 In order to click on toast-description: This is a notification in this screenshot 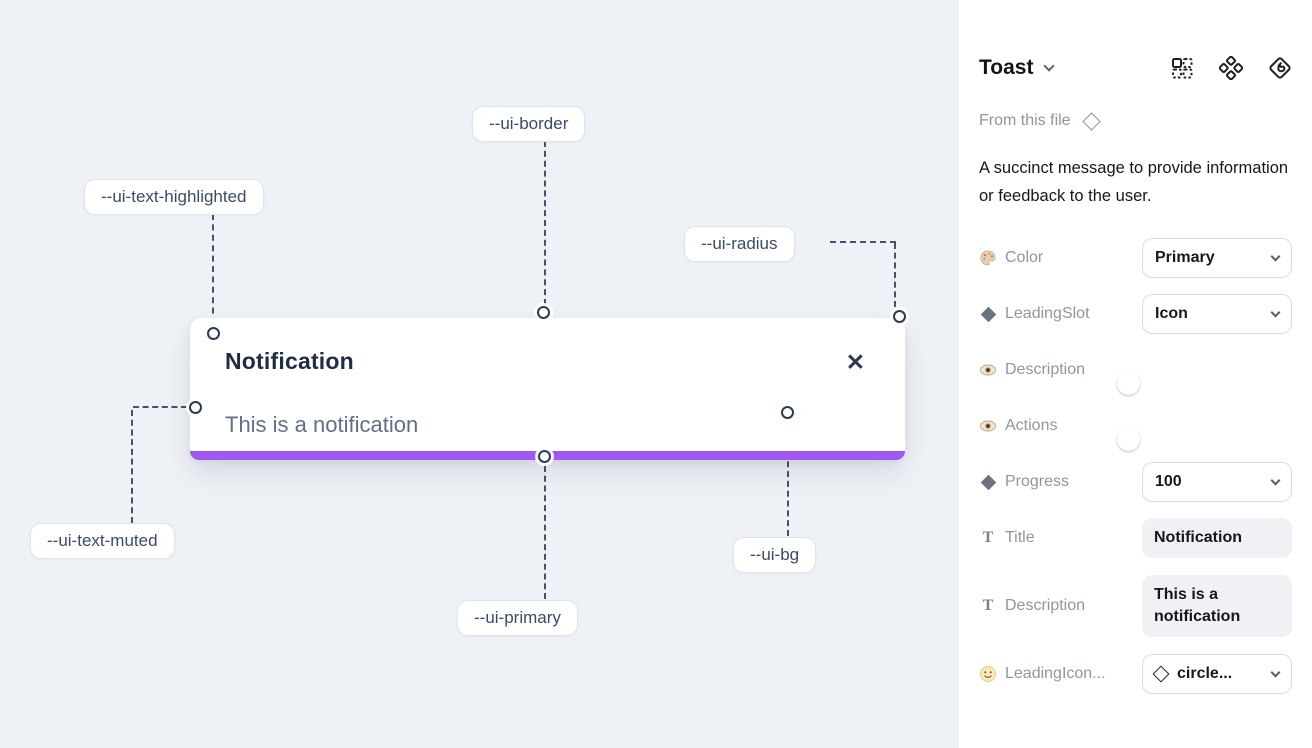, I will do `click(322, 424)`.